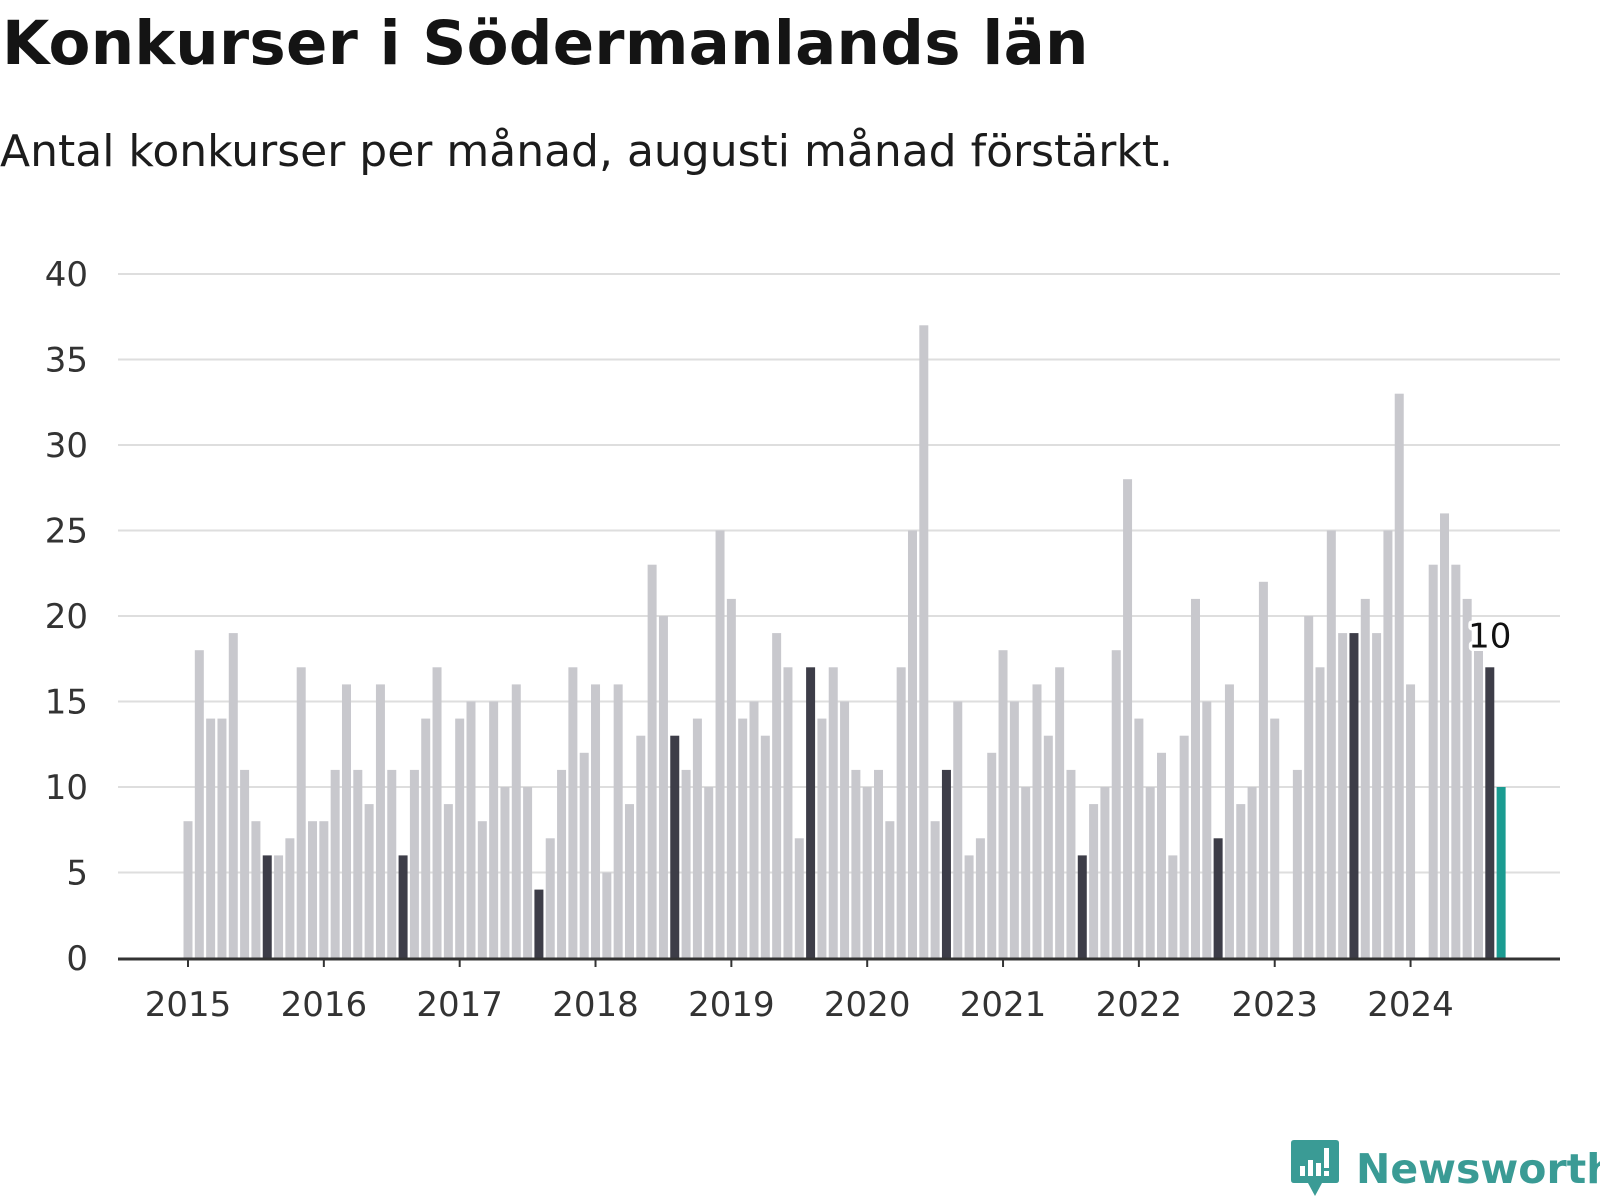 The height and width of the screenshot is (1200, 1600). I want to click on y-tick-label: 10, so click(66, 788).